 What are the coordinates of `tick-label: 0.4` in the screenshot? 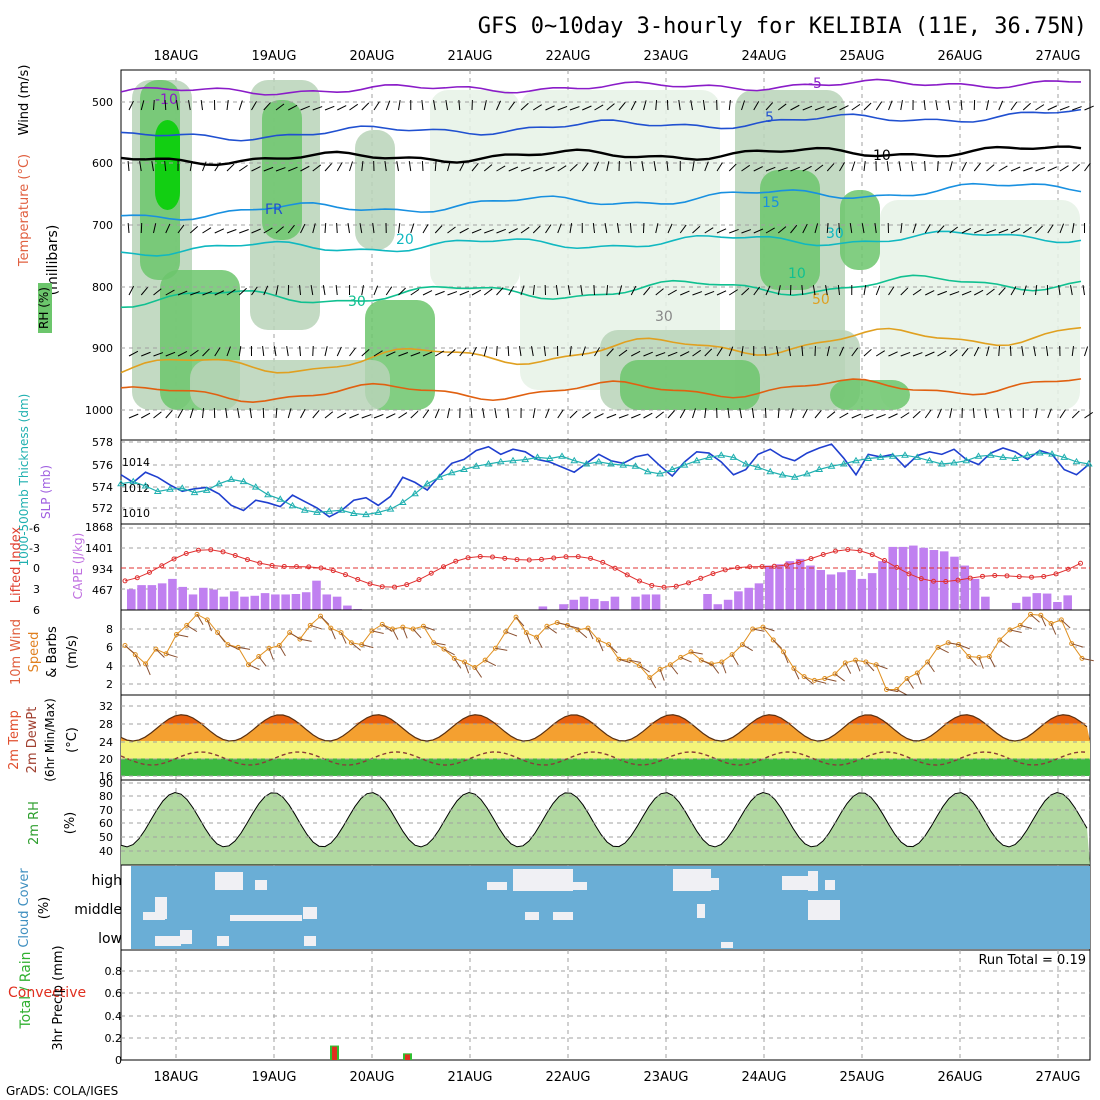 It's located at (114, 1016).